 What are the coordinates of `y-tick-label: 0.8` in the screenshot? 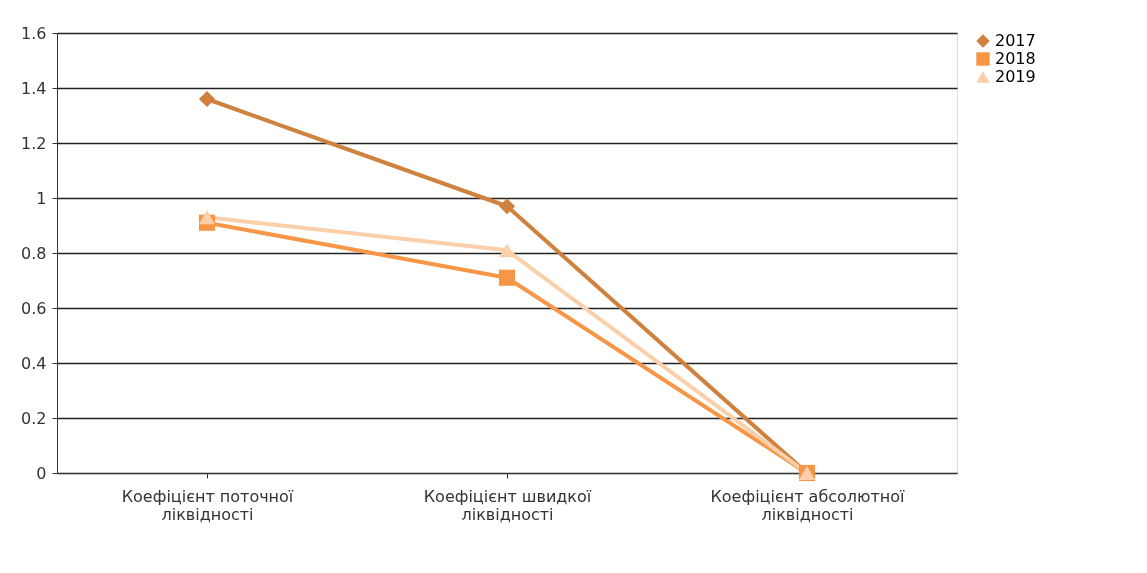 It's located at (34, 253).